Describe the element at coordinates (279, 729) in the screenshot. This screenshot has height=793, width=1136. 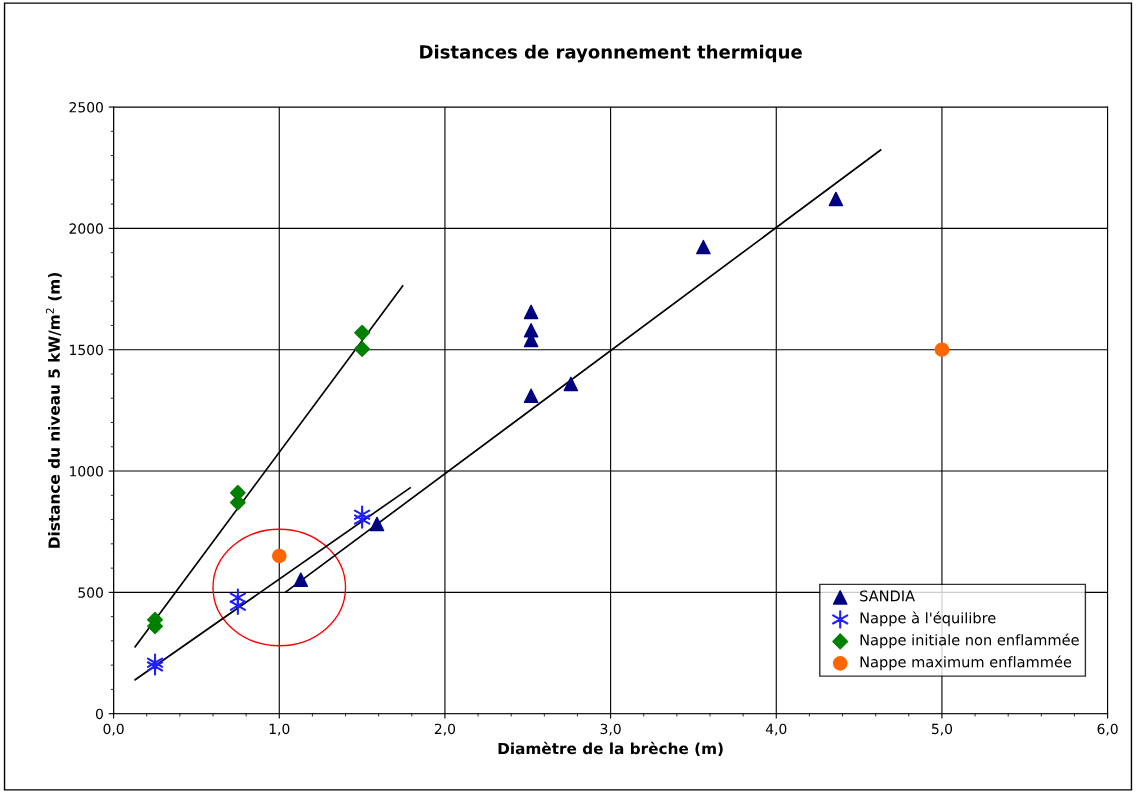
I see `x-tick-label: 1,0` at that location.